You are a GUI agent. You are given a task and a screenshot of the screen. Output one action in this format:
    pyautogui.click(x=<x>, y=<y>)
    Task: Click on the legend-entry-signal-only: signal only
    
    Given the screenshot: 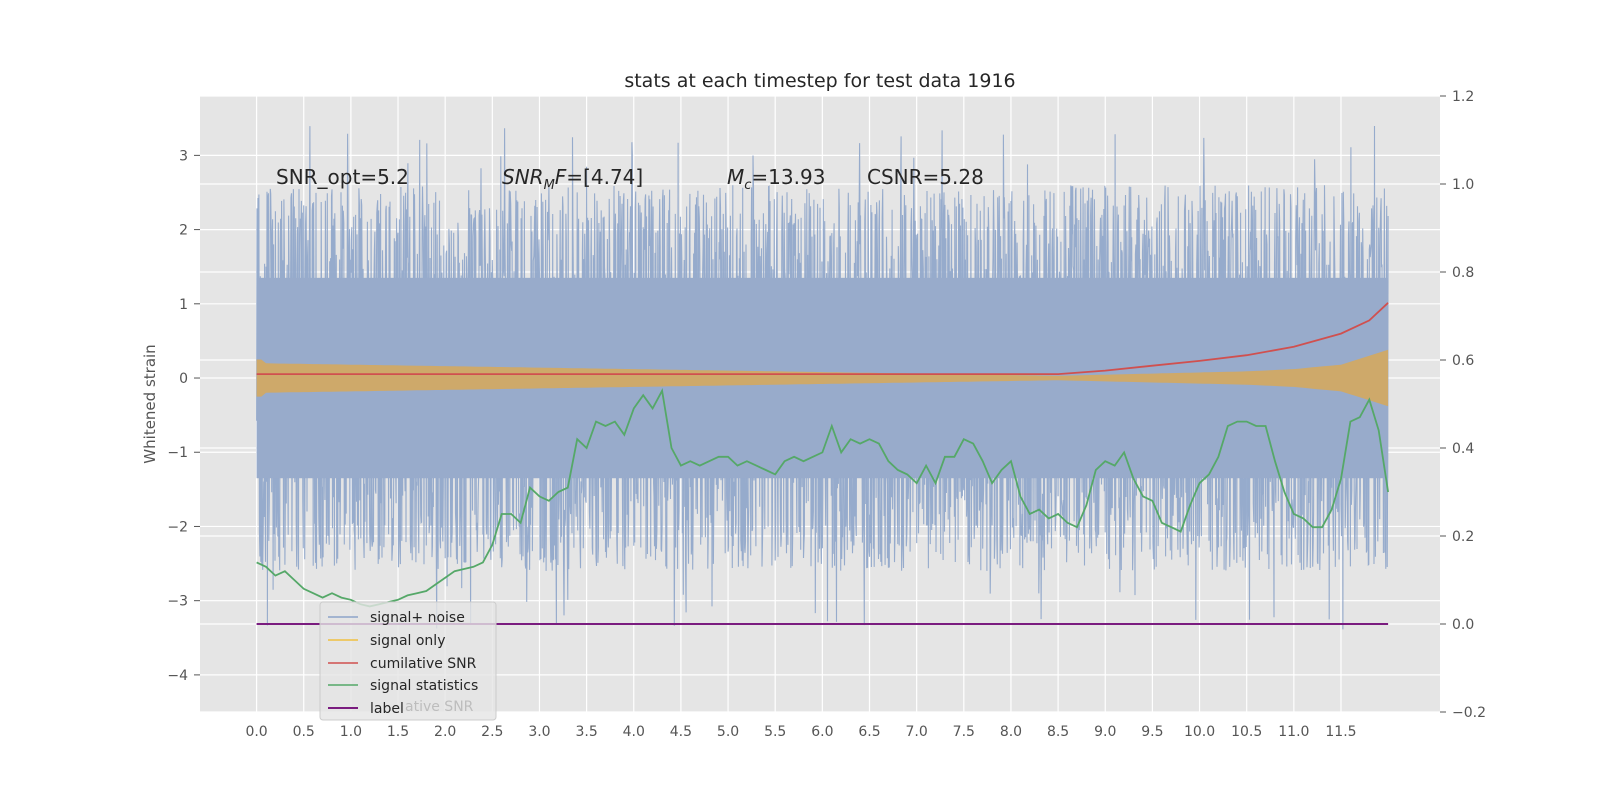 What is the action you would take?
    pyautogui.click(x=386, y=641)
    